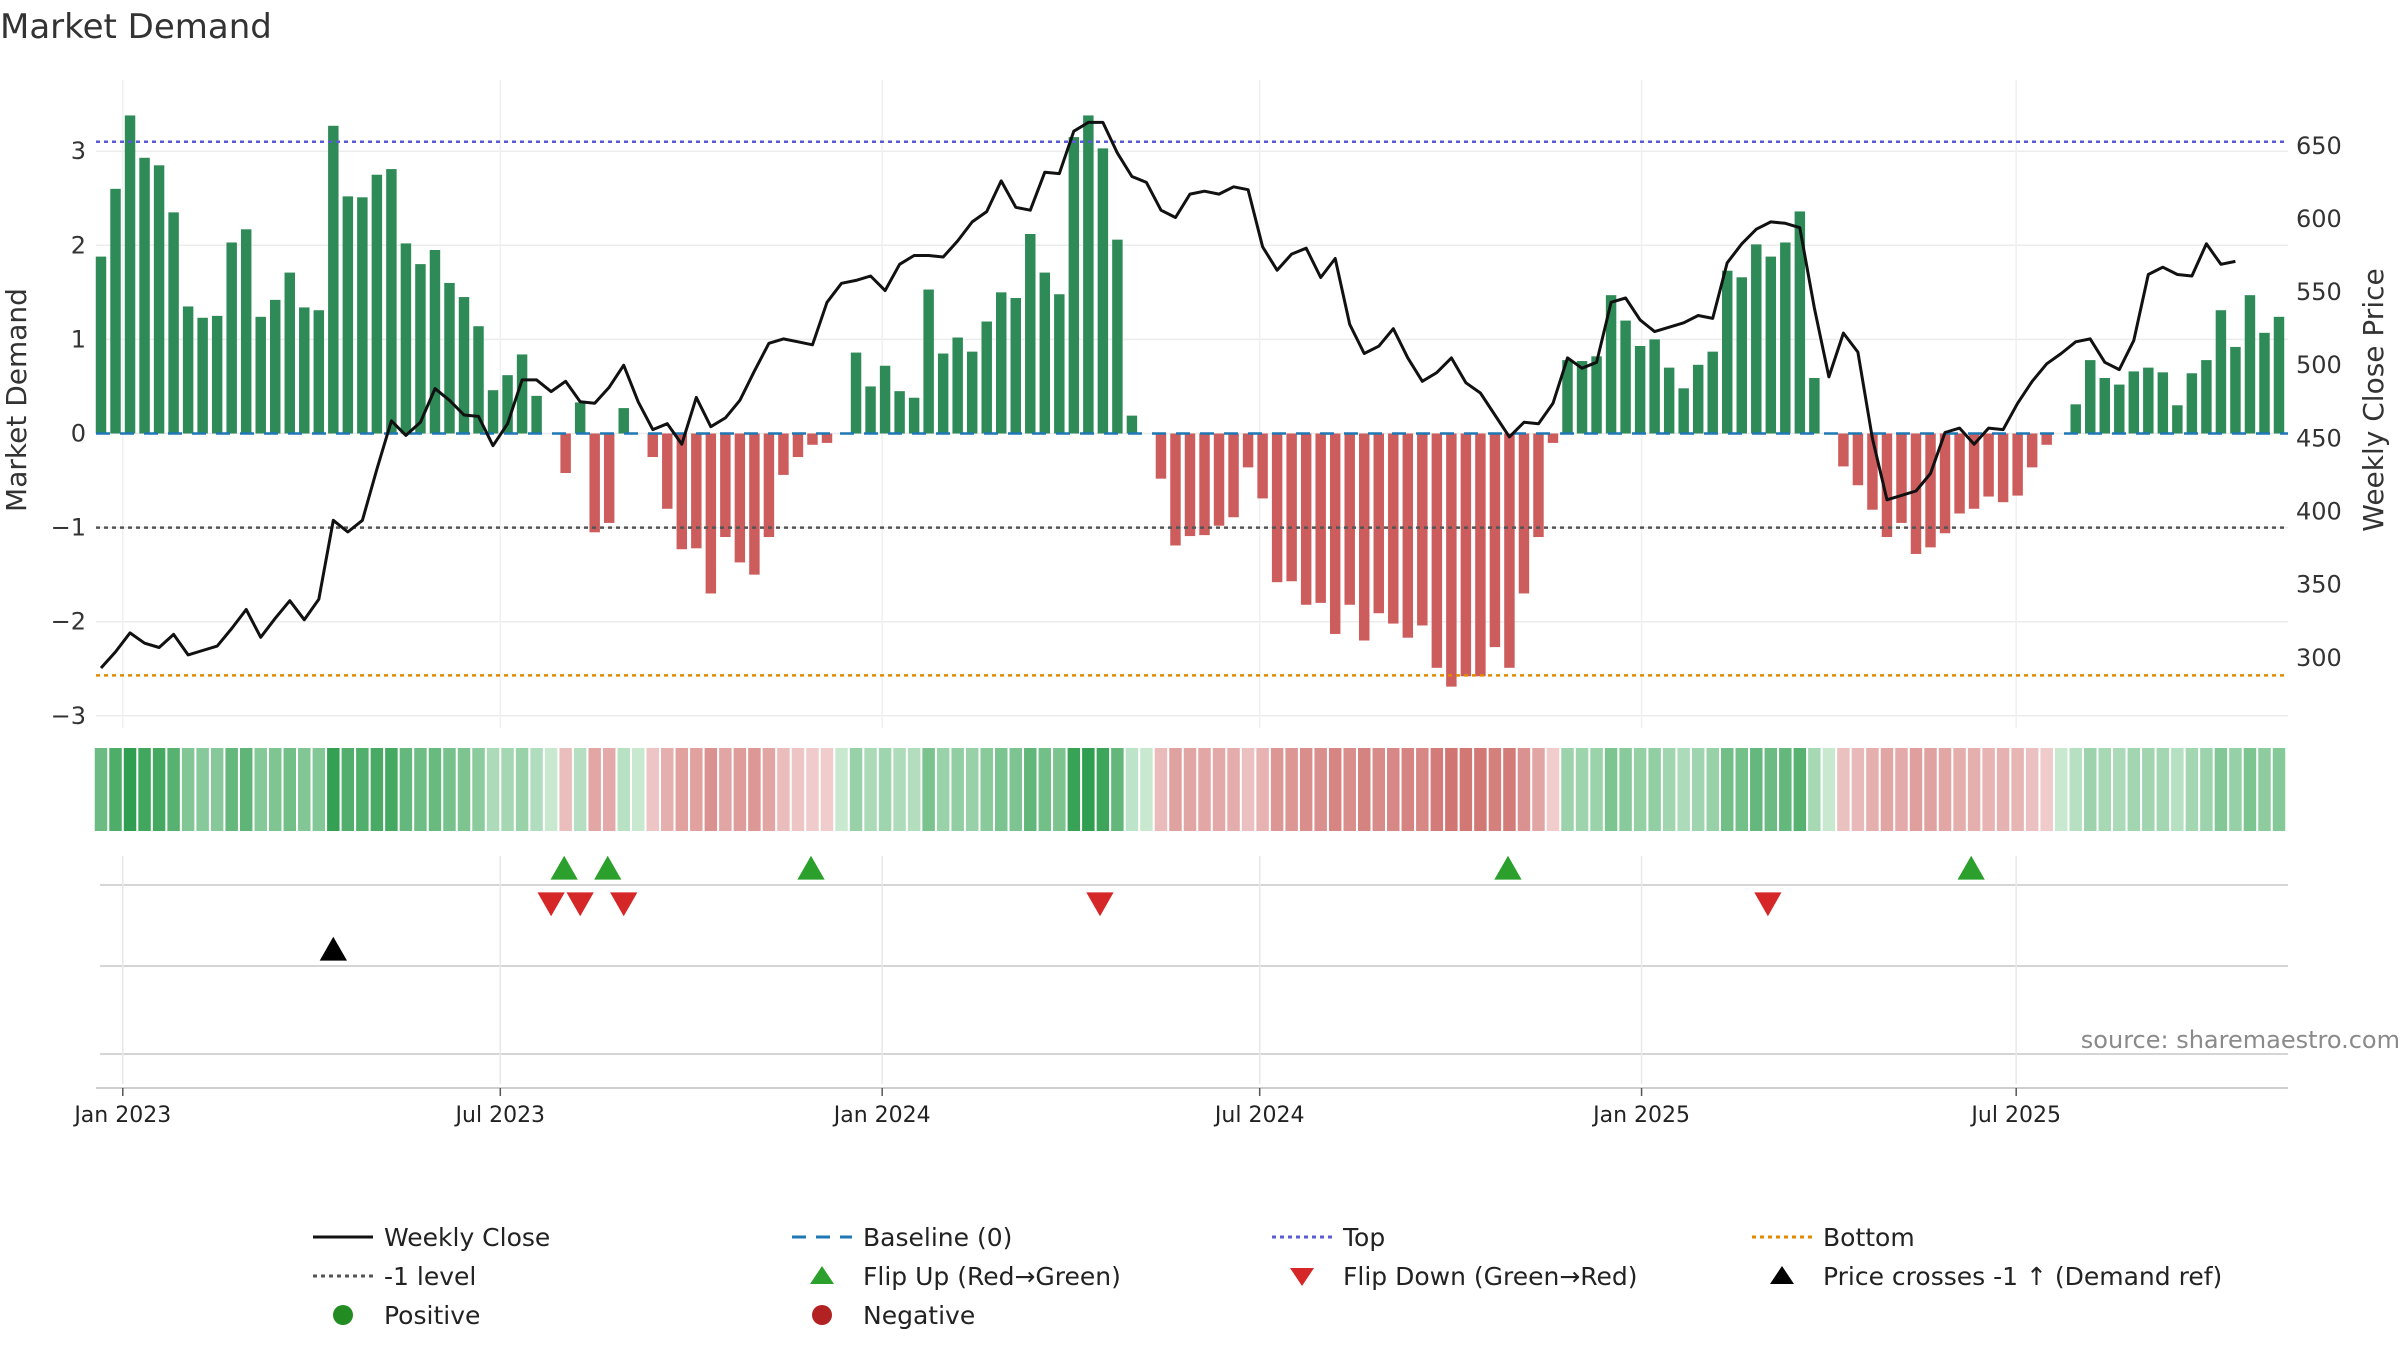  I want to click on legend-flip-down-icon, so click(1302, 1277).